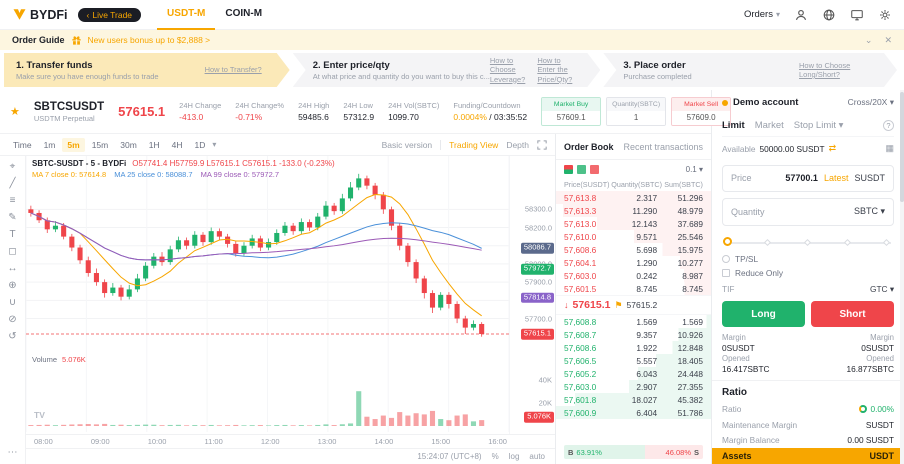  What do you see at coordinates (694, 169) in the screenshot?
I see `precision-dropdown: 0.1 ▾` at bounding box center [694, 169].